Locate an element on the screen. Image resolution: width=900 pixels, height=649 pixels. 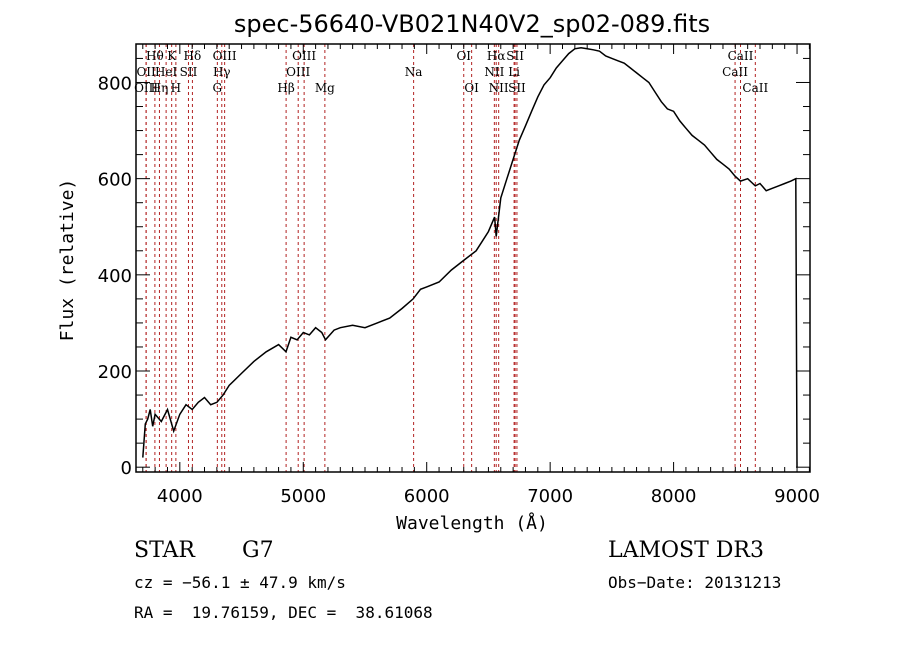
y-axis-label: Flux (relative) is located at coordinates (67, 260).